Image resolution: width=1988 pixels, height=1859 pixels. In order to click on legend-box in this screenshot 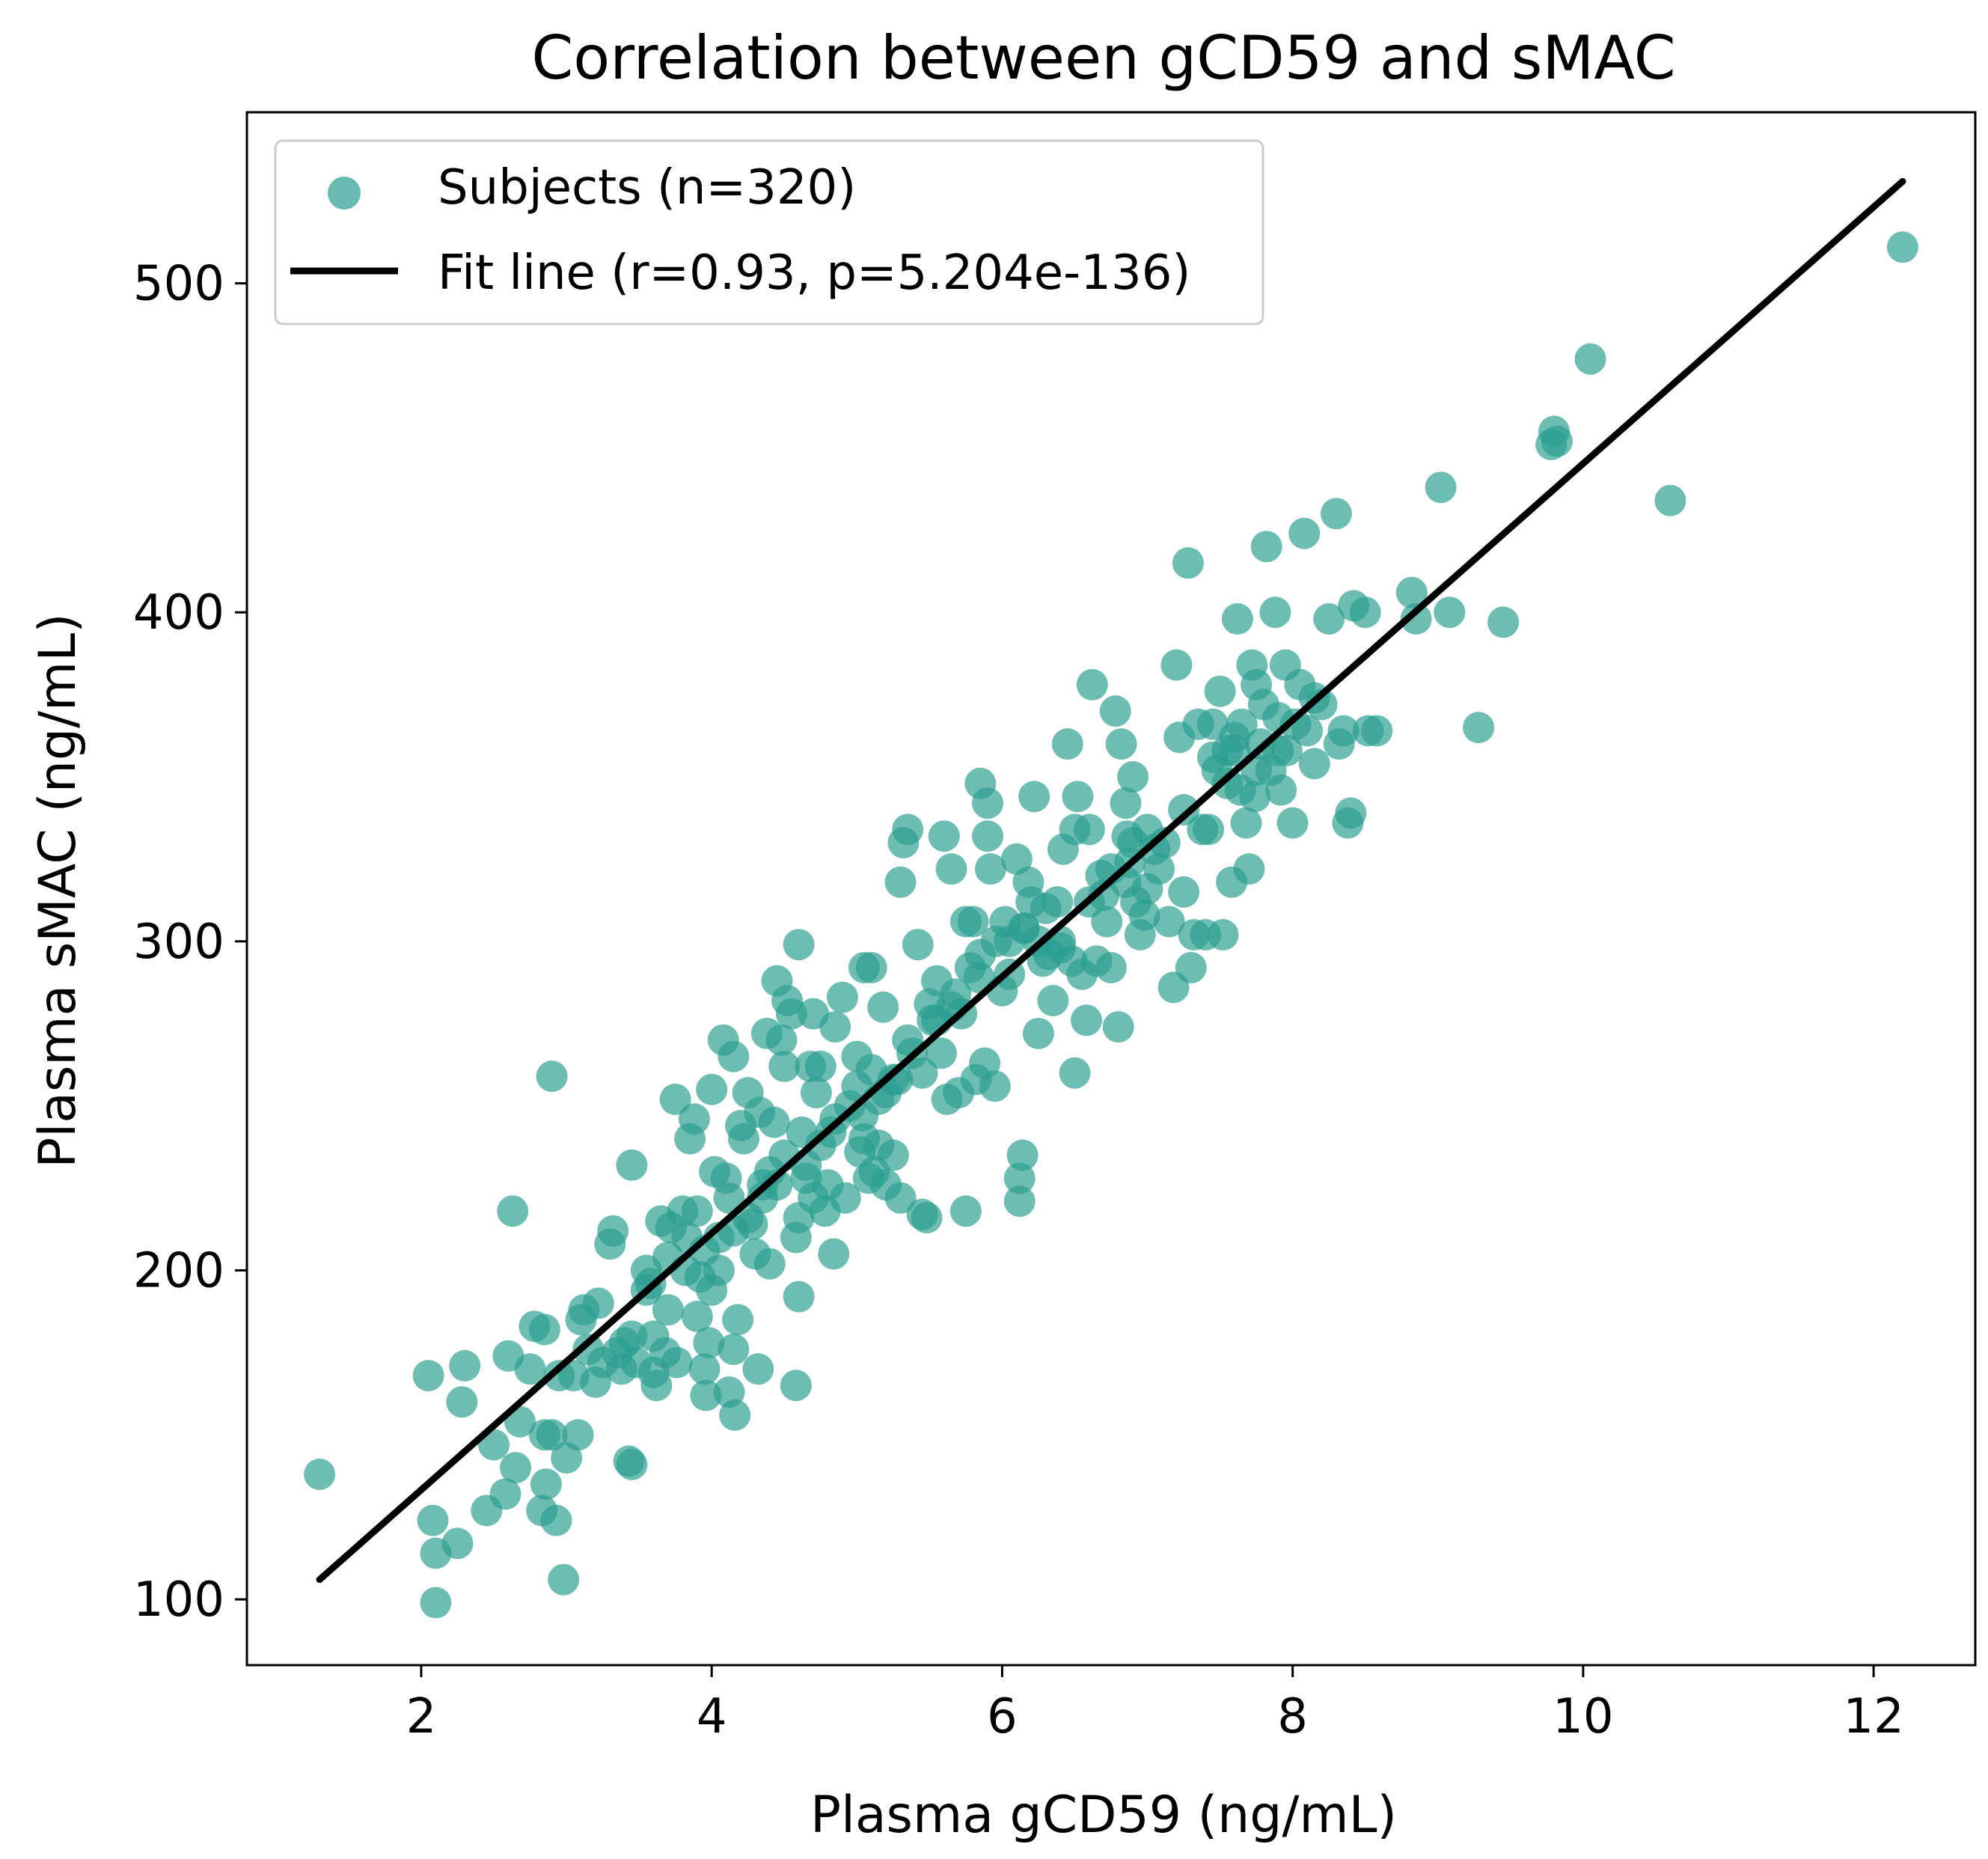, I will do `click(769, 232)`.